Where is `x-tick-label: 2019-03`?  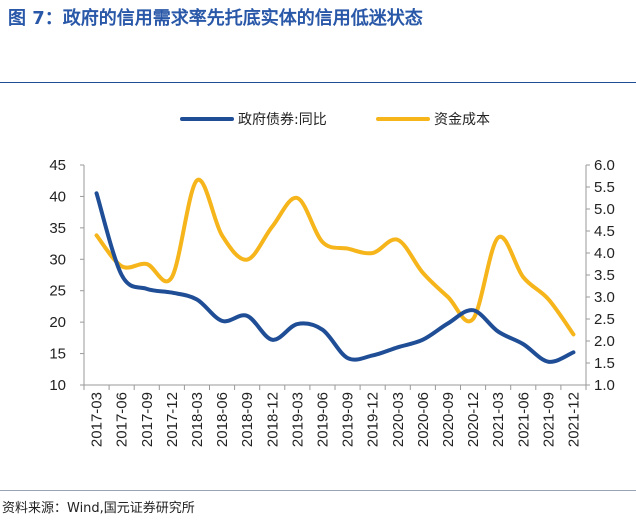 x-tick-label: 2019-03 is located at coordinates (297, 419).